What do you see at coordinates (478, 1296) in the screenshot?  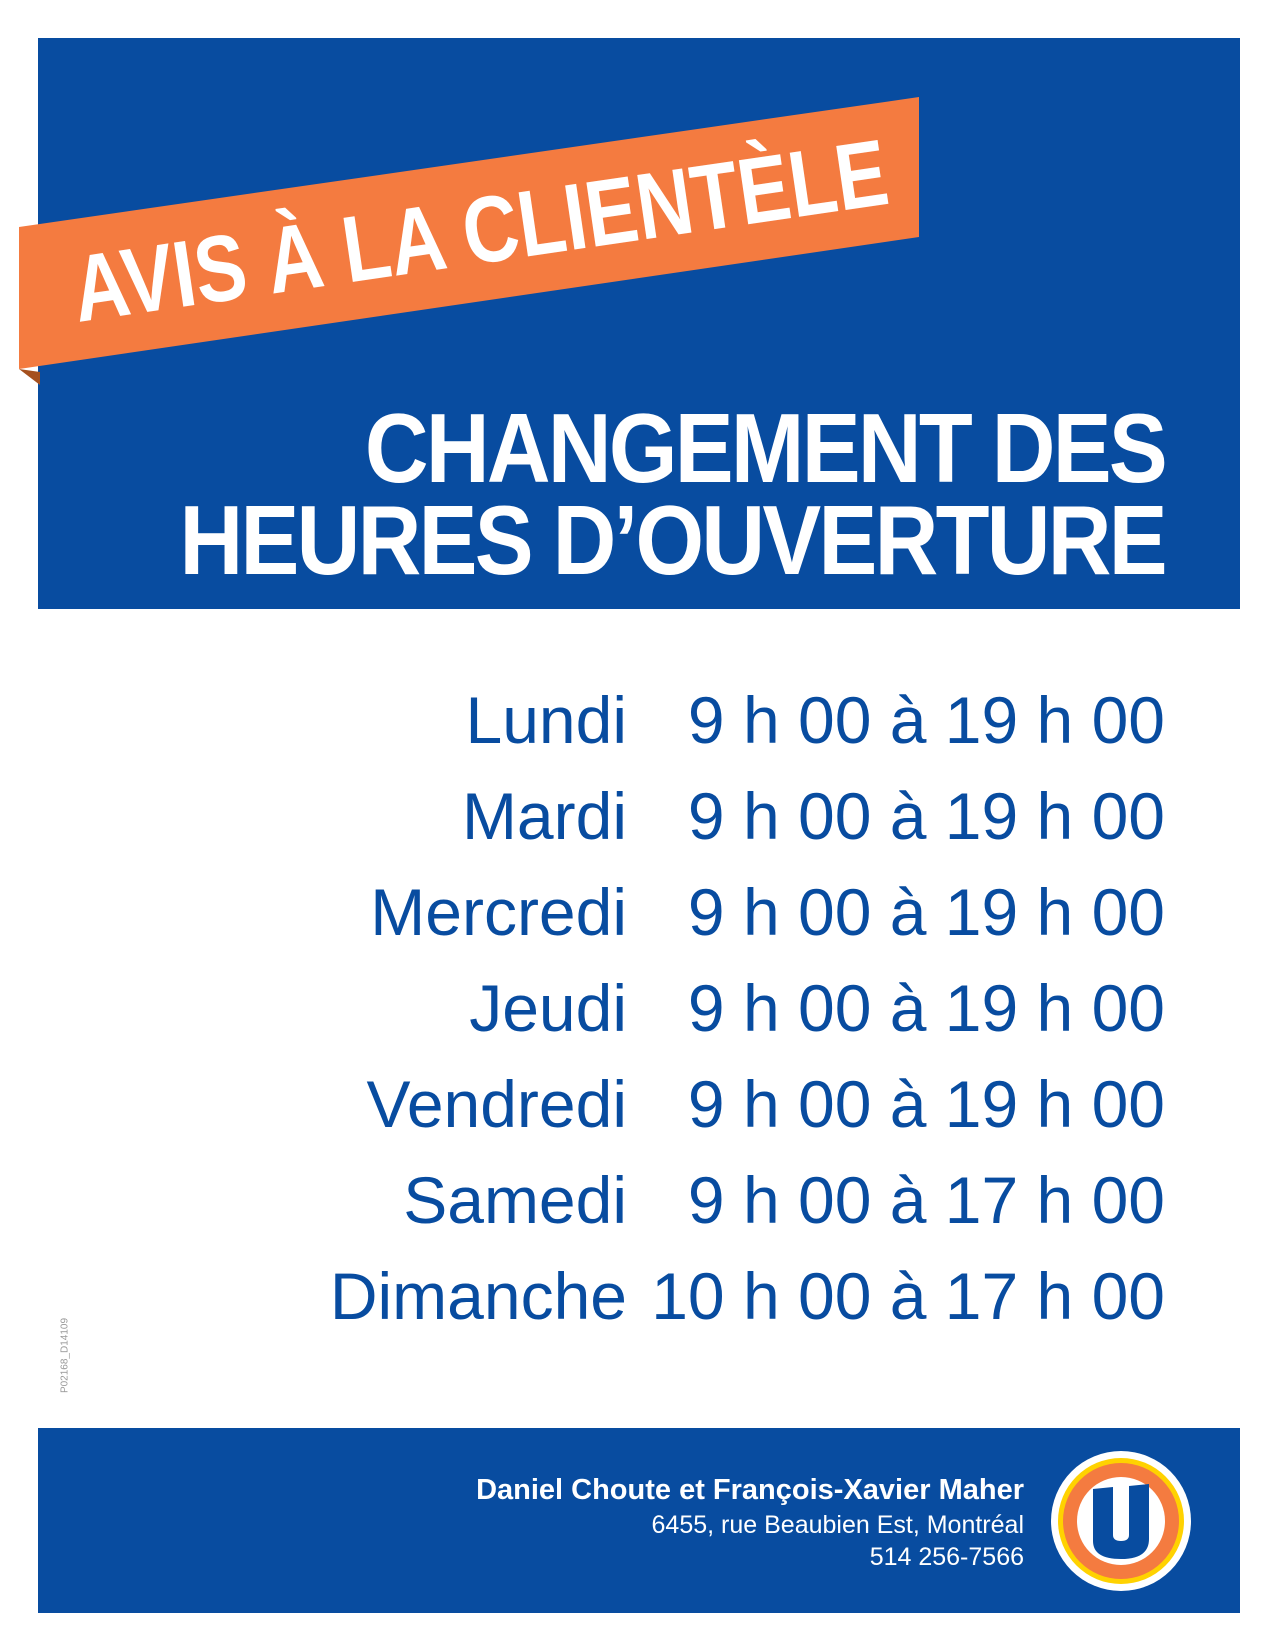 I see `day-label: Dimanche` at bounding box center [478, 1296].